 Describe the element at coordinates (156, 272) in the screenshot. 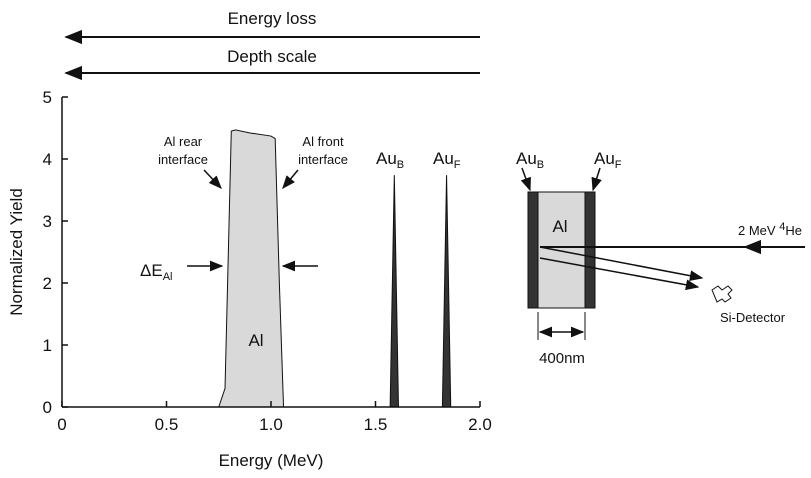

I see `annotation: ΔEAl` at that location.